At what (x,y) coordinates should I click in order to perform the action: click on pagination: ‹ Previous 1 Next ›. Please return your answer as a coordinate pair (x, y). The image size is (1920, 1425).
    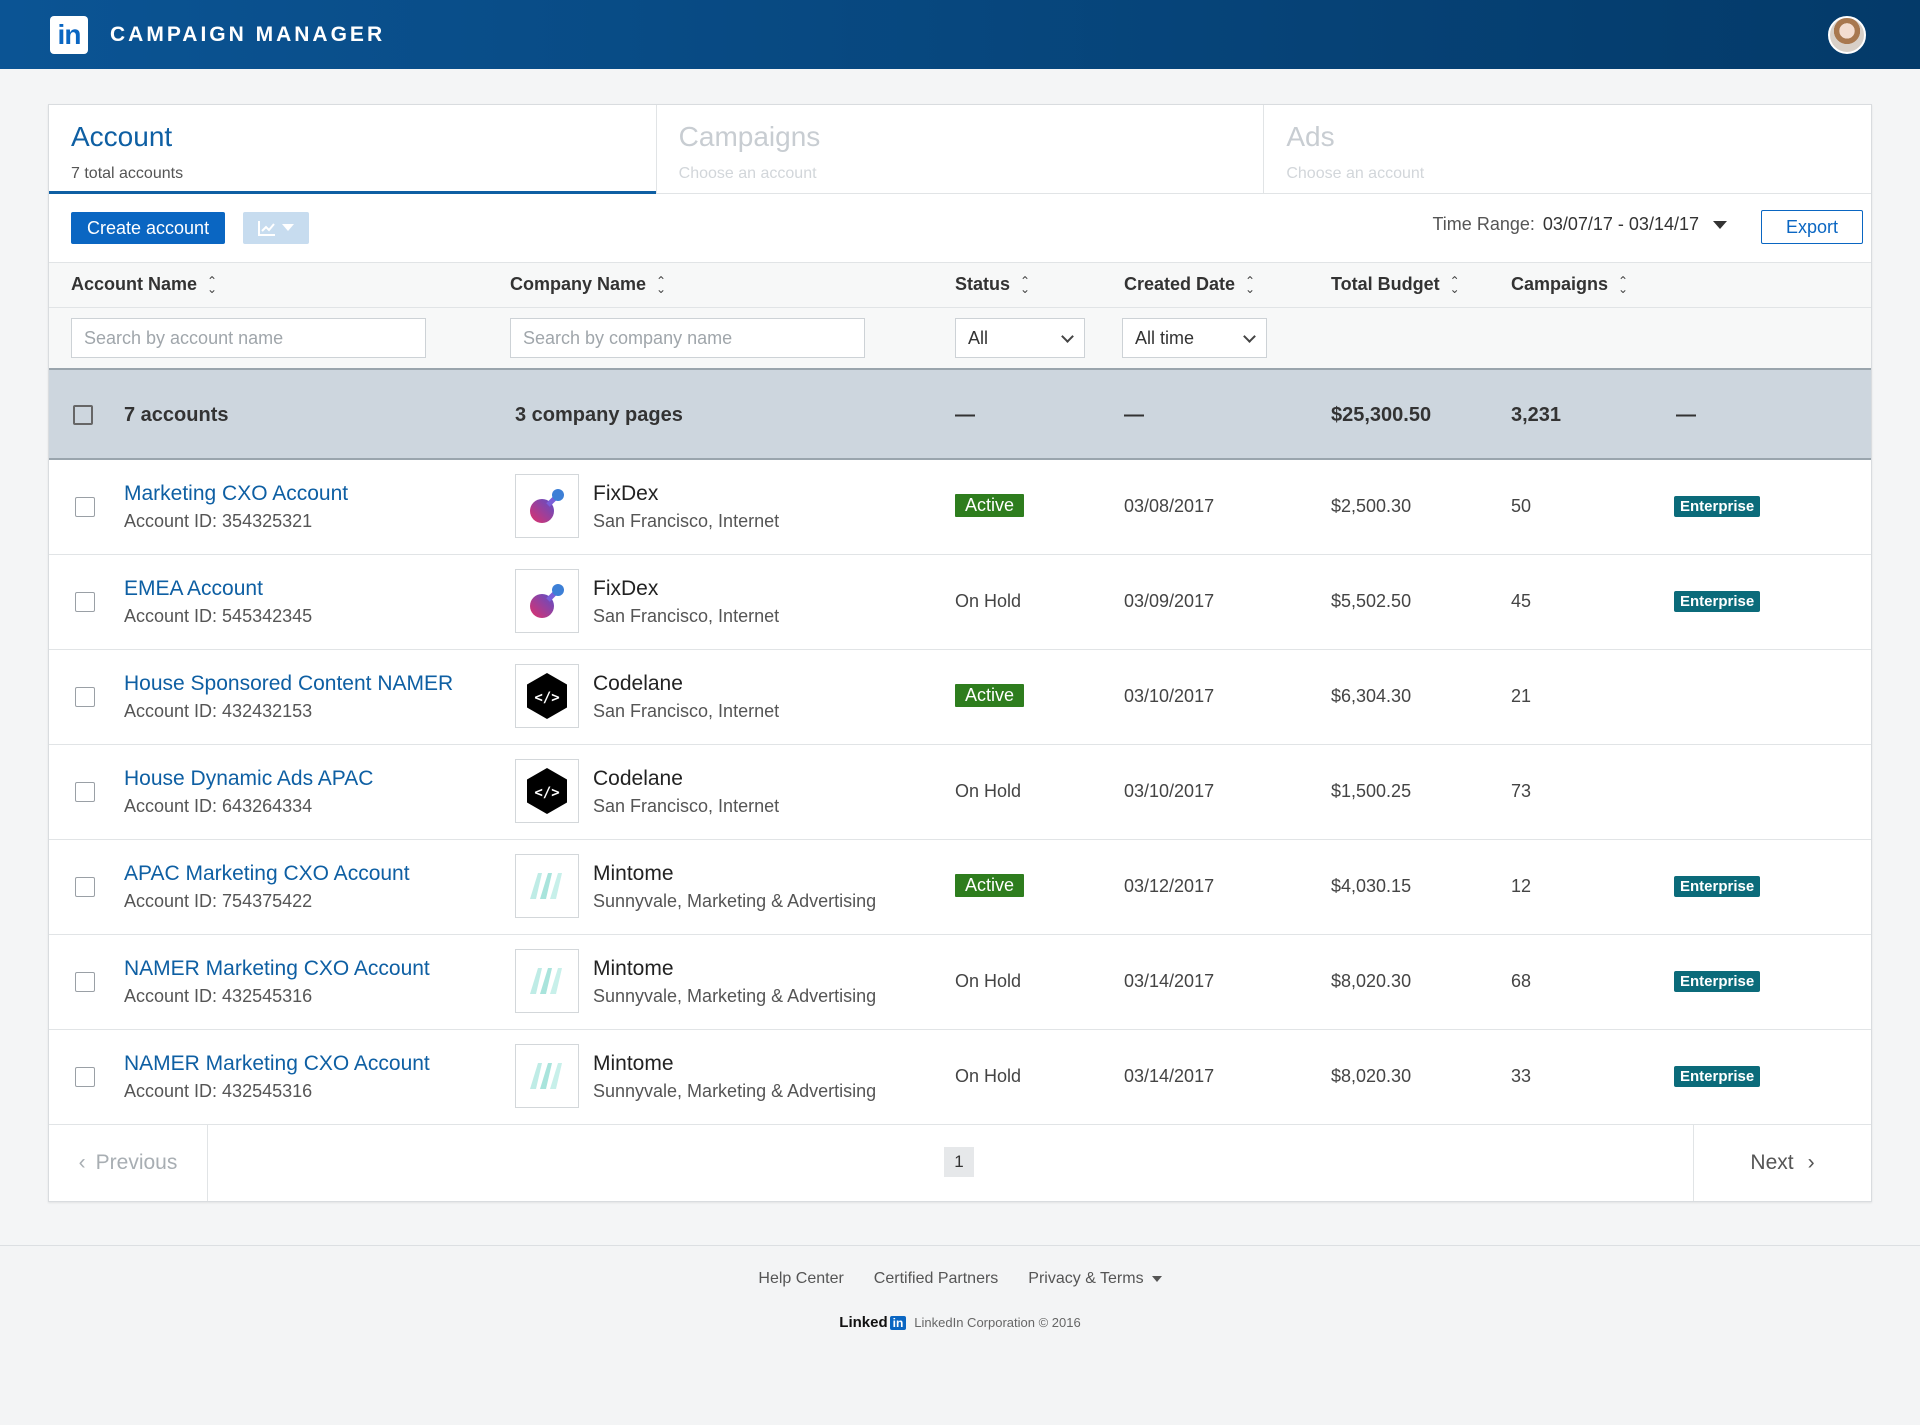
    Looking at the image, I should click on (960, 1163).